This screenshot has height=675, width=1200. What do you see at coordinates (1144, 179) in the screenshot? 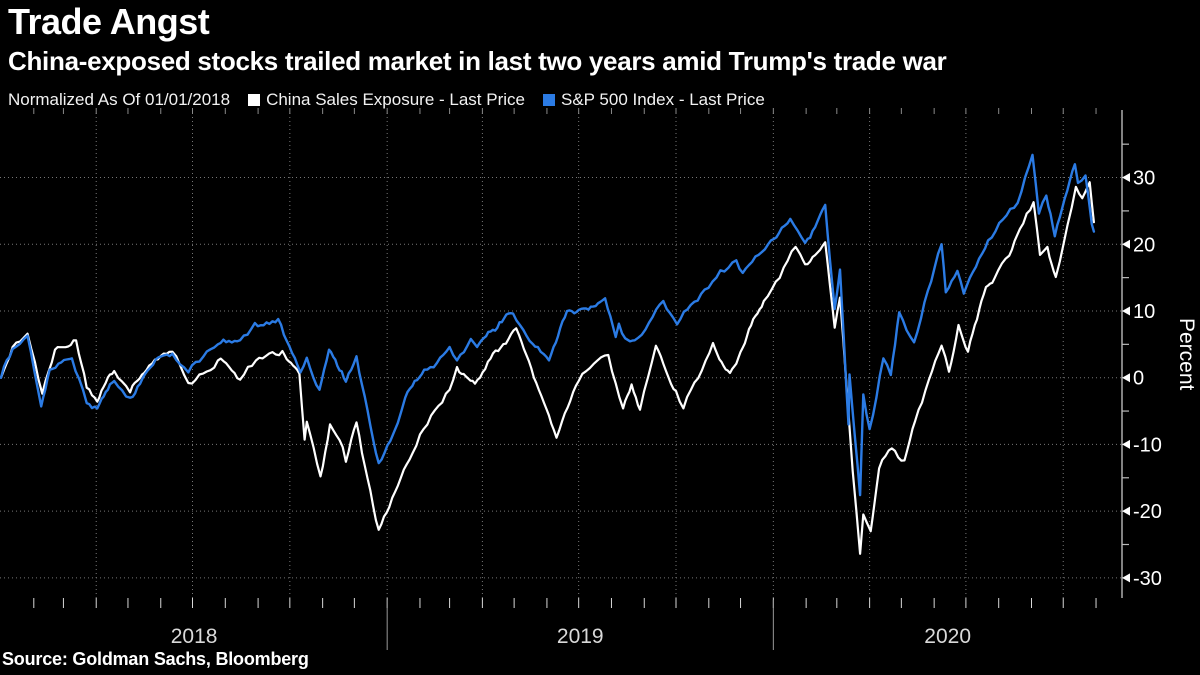
I see `svg-text: 30` at bounding box center [1144, 179].